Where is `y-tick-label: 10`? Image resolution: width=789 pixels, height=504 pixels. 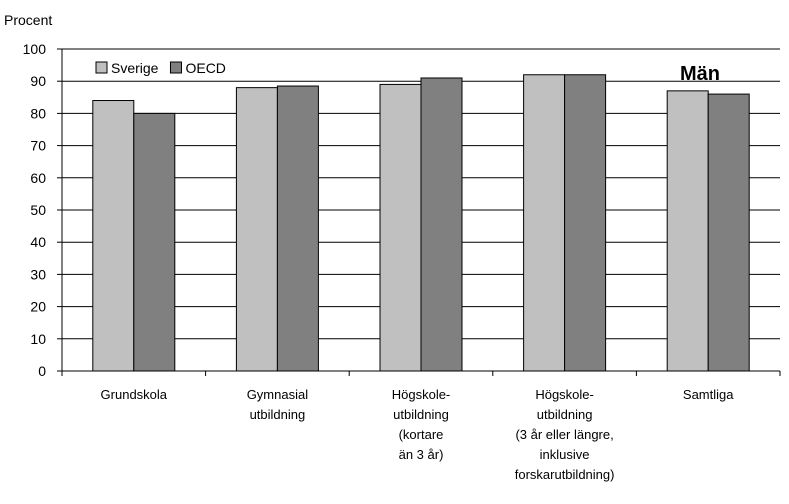 y-tick-label: 10 is located at coordinates (38, 339).